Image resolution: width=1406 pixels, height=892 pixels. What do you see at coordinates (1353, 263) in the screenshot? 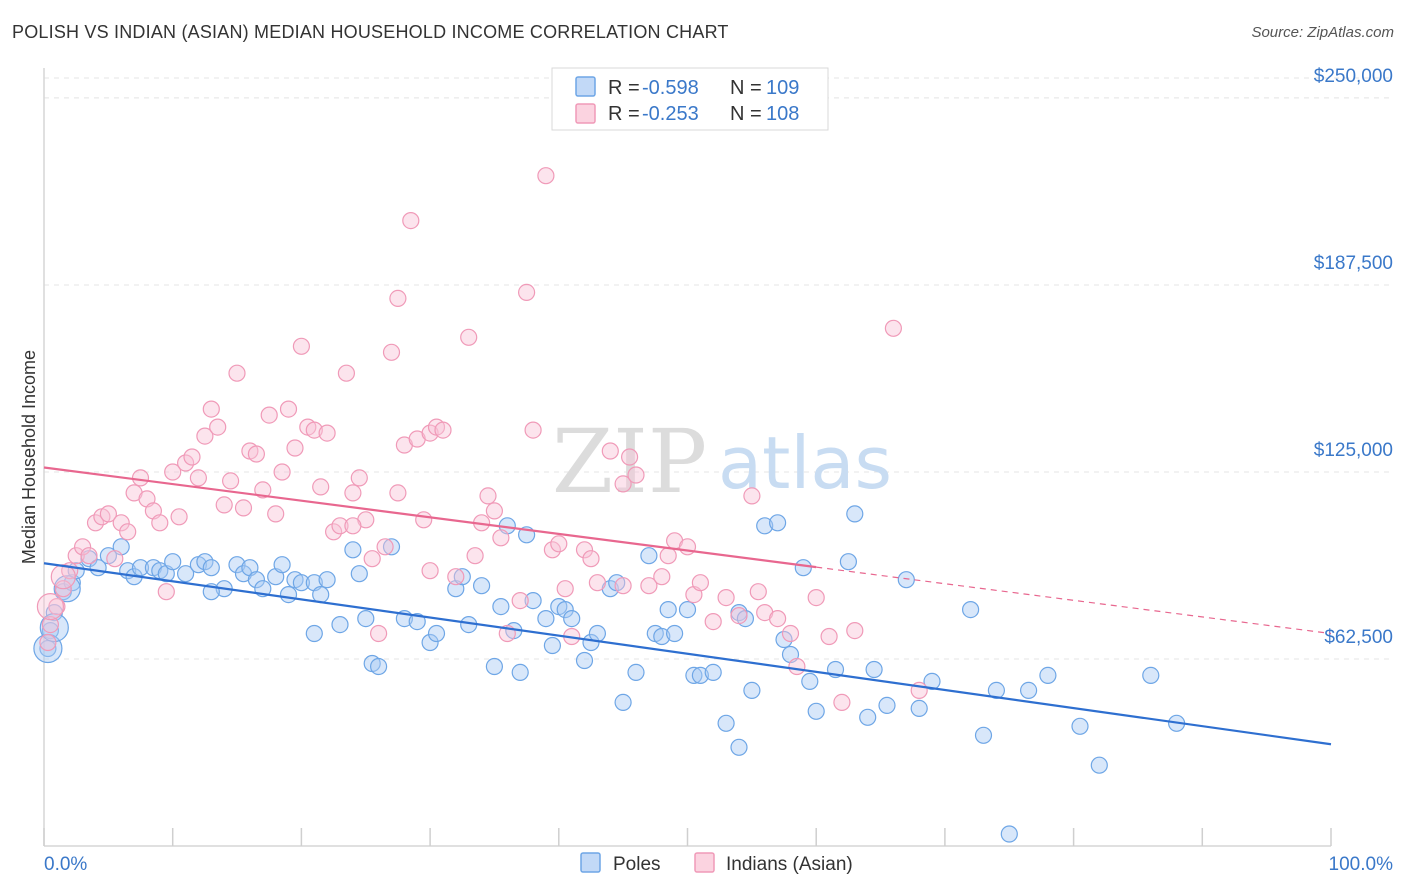
I see `y-tick-label: $187,500` at bounding box center [1353, 263].